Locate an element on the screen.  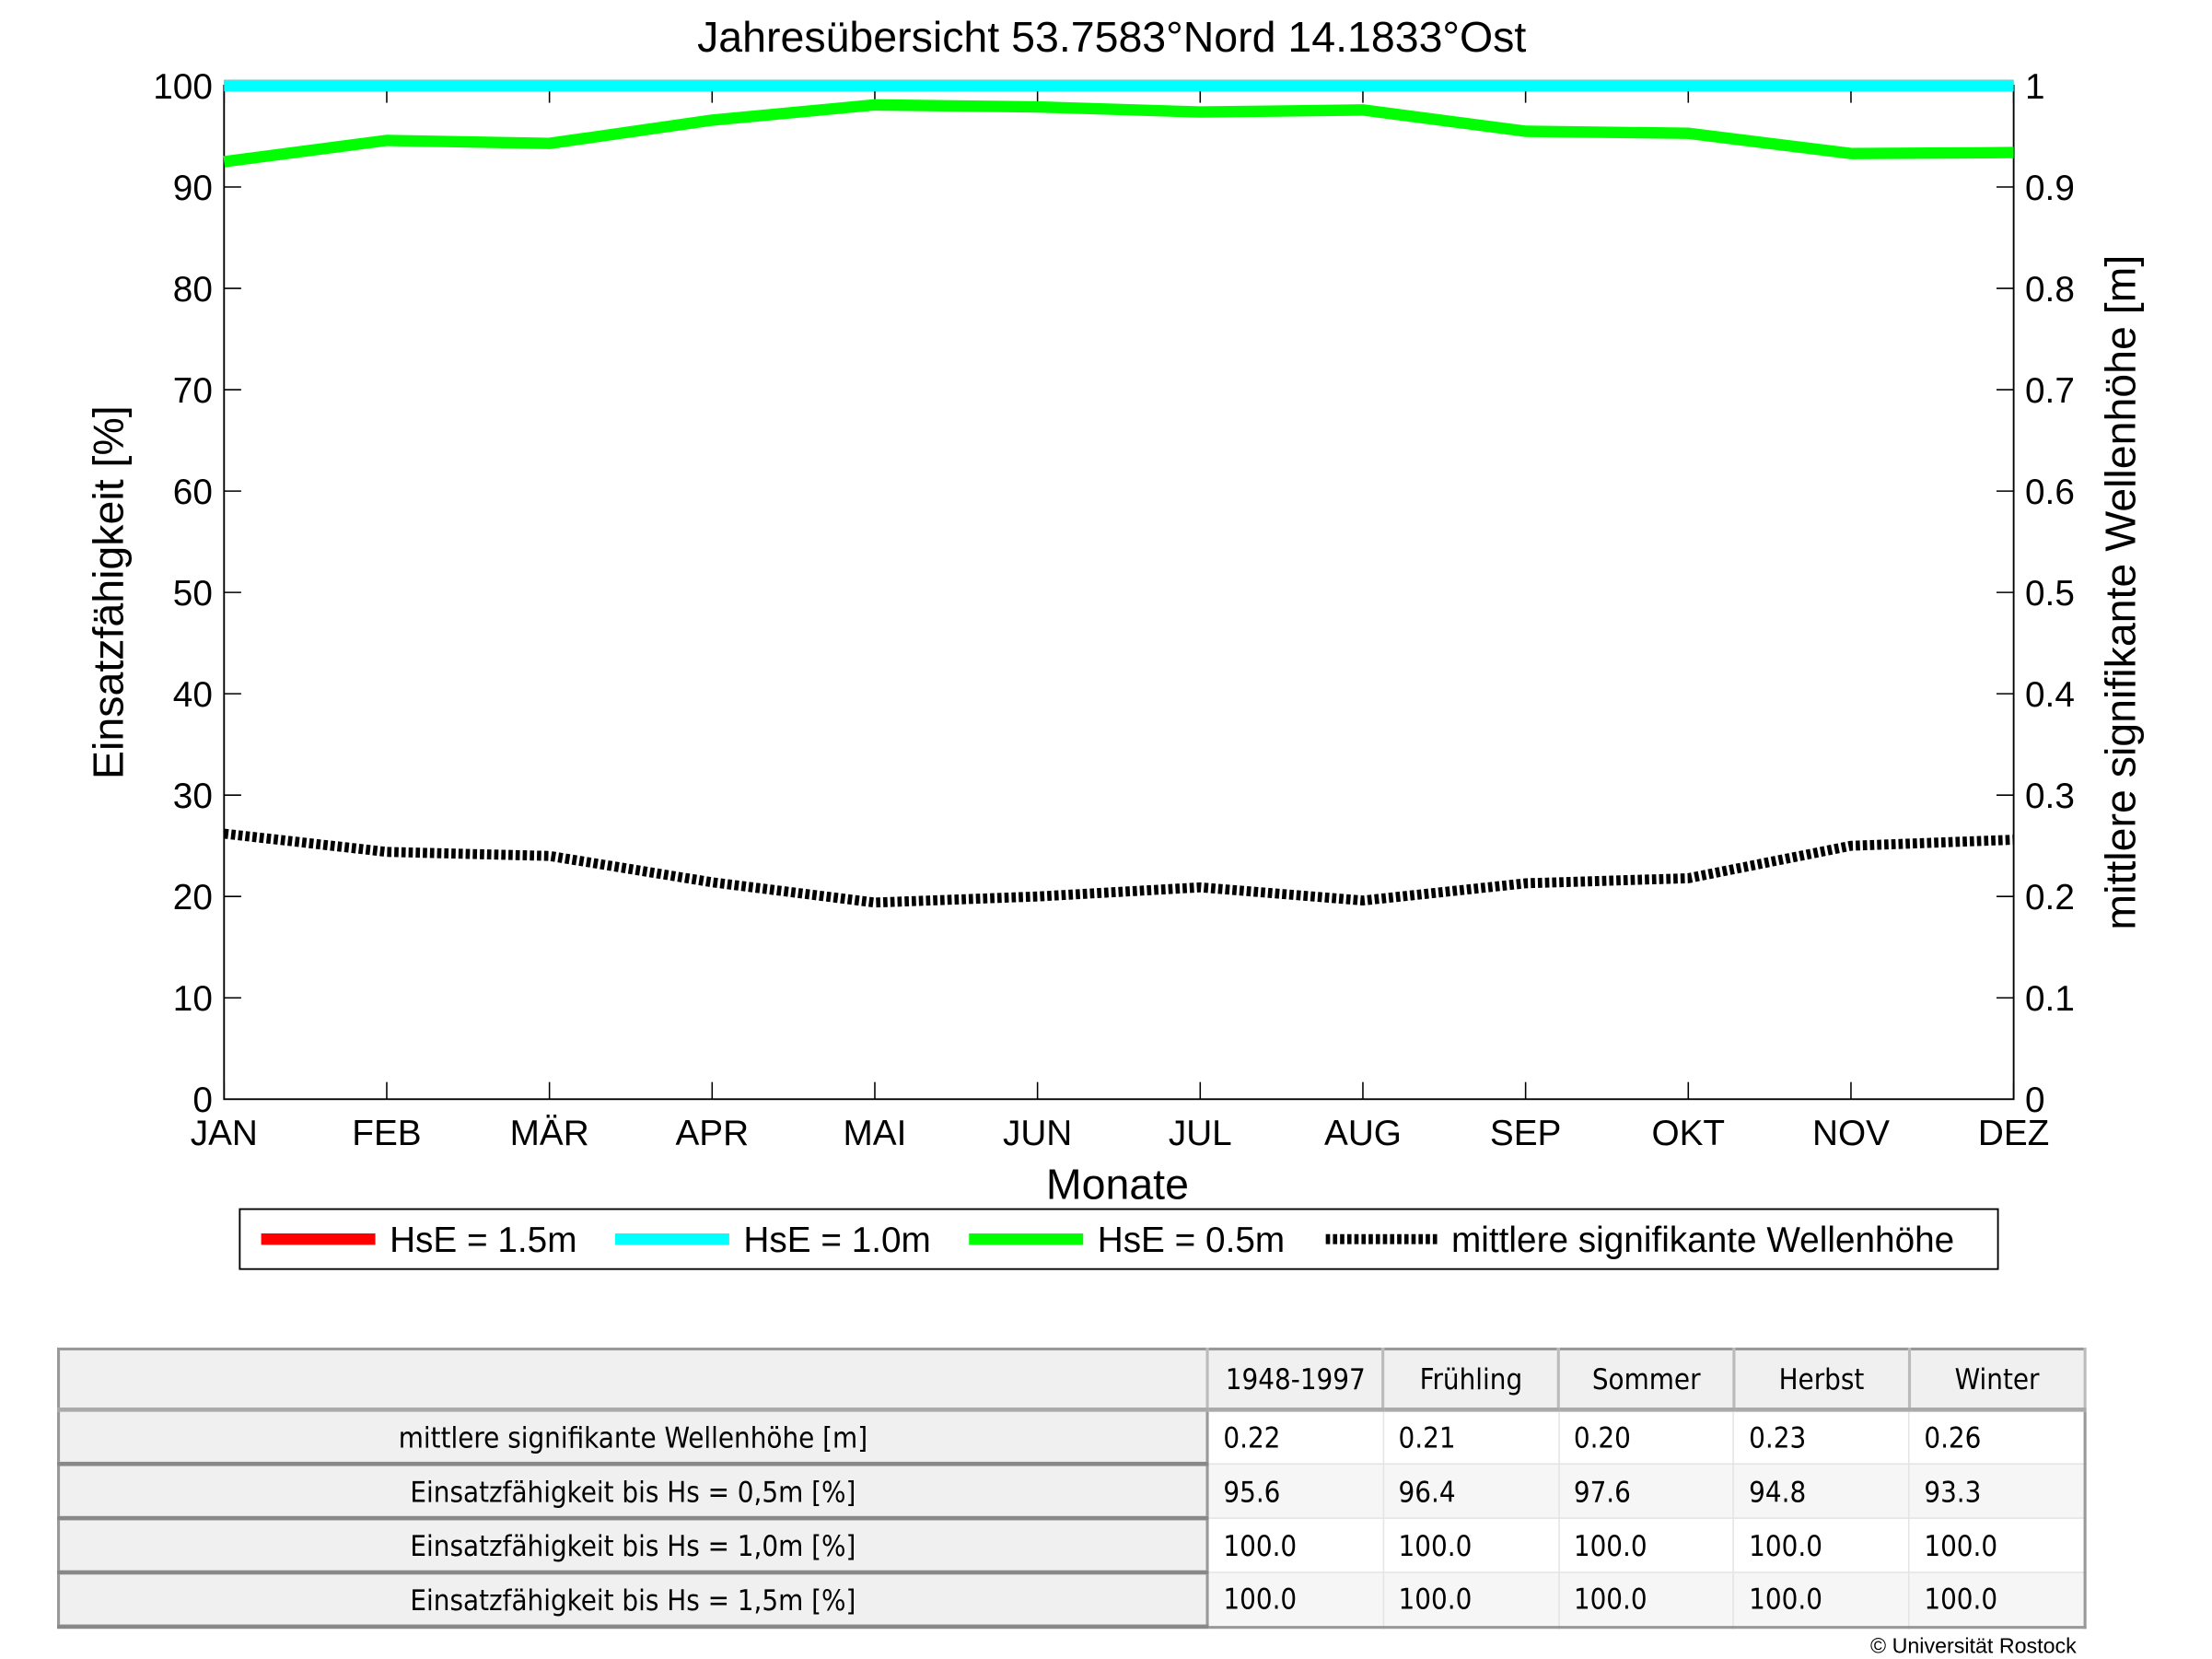
legend-label: mittlere signifikante Wellenhöhe is located at coordinates (1702, 1240).